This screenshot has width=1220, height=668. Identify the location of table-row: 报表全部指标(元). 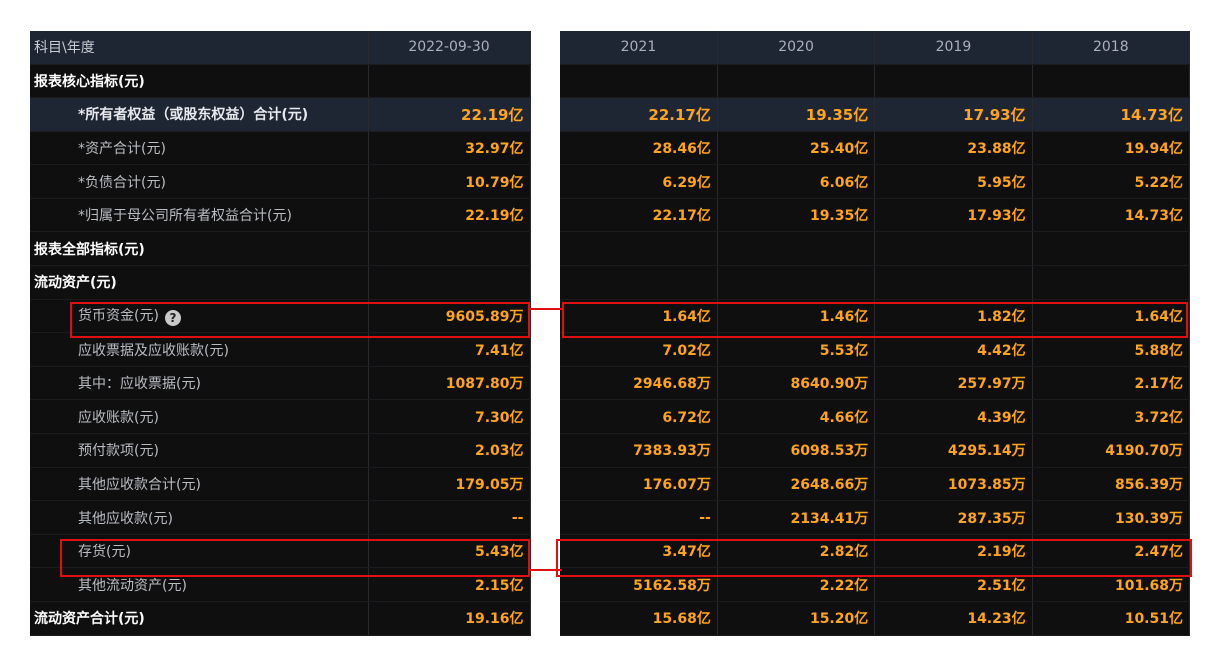
(280, 249).